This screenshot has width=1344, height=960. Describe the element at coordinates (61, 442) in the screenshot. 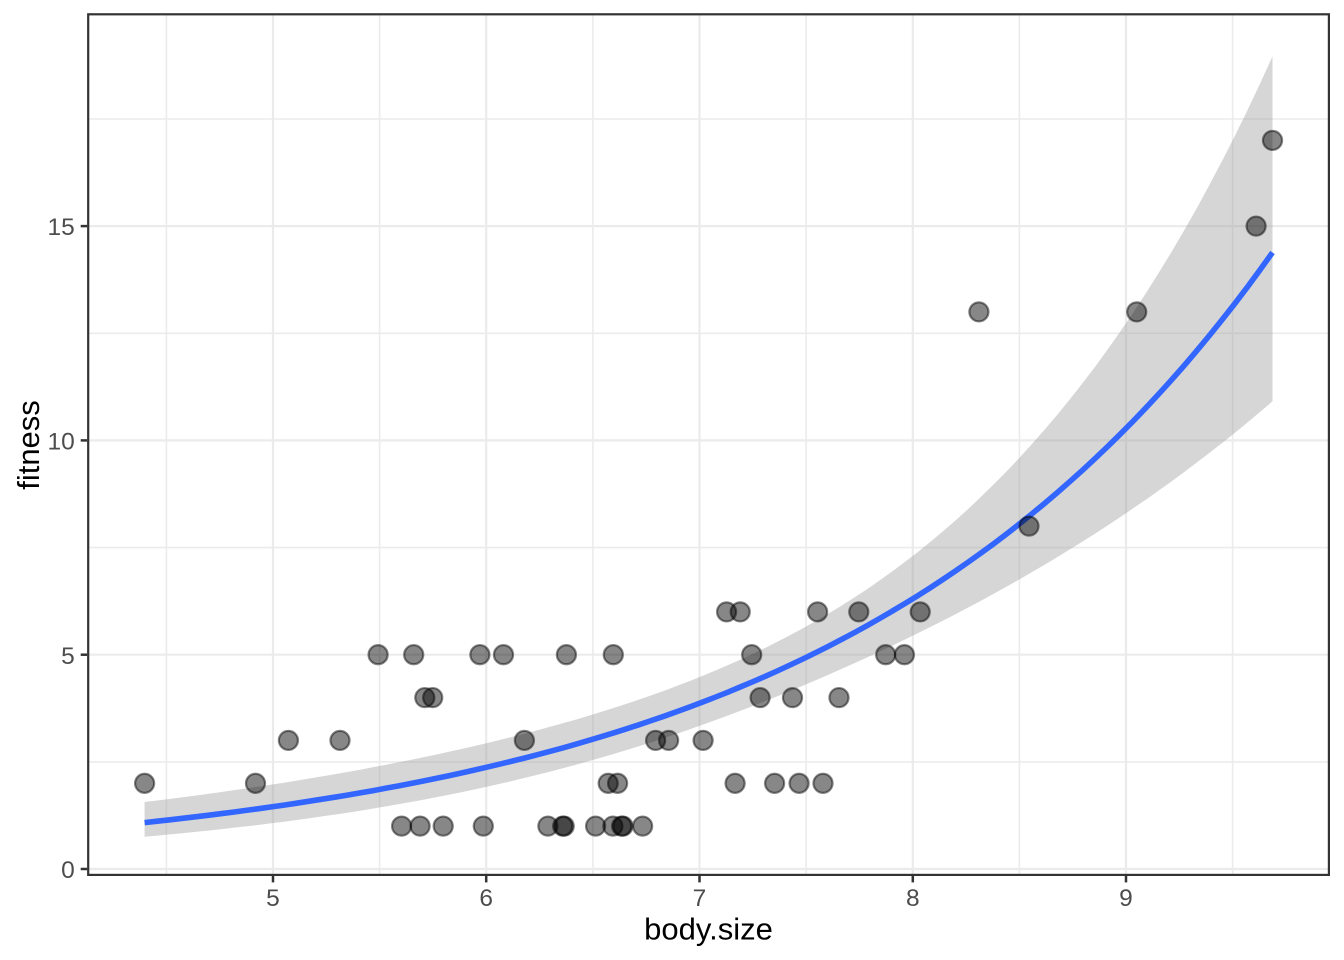

I see `svg-text: 10` at that location.